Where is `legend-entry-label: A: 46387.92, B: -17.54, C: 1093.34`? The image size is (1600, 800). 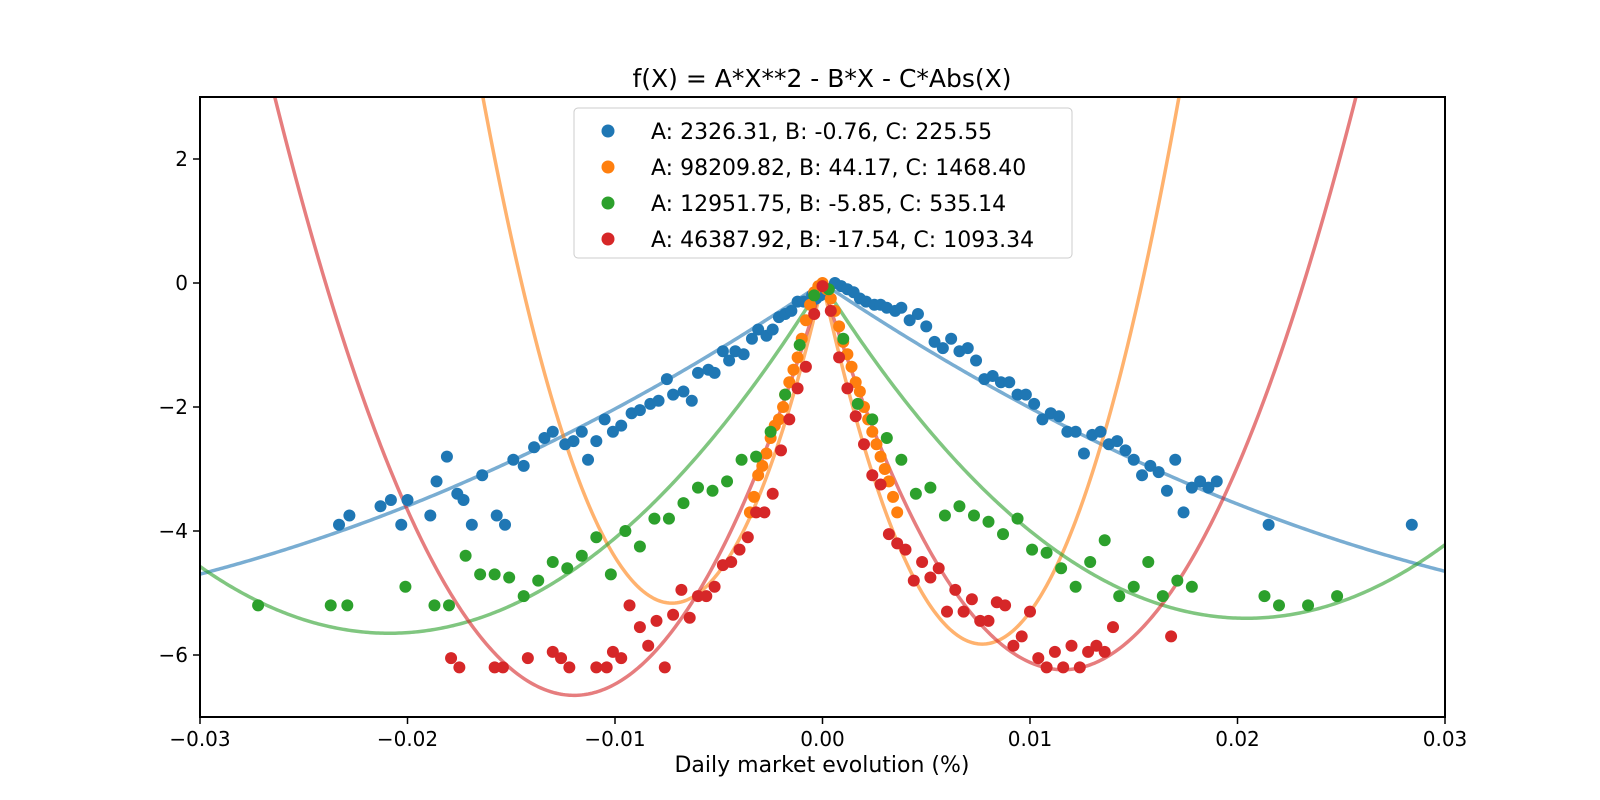
legend-entry-label: A: 46387.92, B: -17.54, C: 1093.34 is located at coordinates (842, 240).